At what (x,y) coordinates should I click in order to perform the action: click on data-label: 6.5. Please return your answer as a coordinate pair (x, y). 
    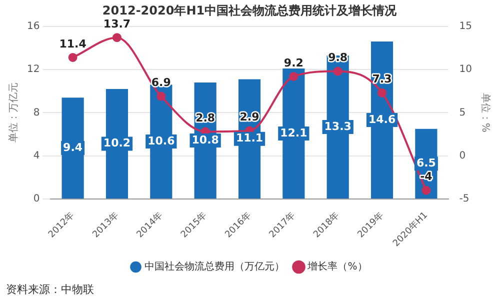
    Looking at the image, I should click on (426, 163).